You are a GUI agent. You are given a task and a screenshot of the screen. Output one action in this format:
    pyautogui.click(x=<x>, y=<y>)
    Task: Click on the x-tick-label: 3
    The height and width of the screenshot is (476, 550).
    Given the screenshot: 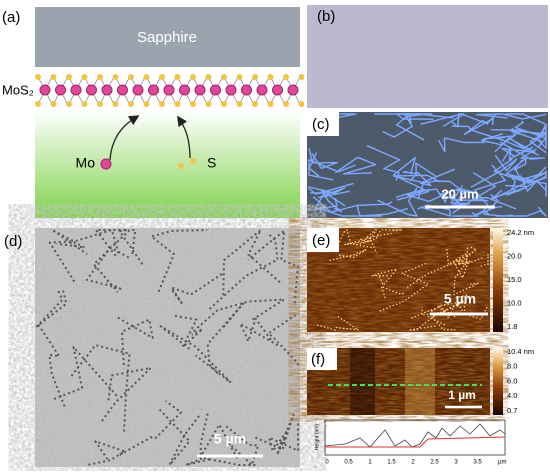 What is the action you would take?
    pyautogui.click(x=456, y=463)
    